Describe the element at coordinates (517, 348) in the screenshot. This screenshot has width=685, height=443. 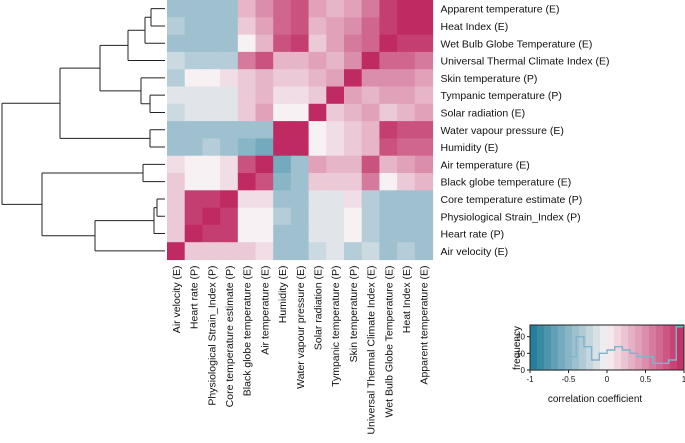
I see `legend-y-label: frequency` at that location.